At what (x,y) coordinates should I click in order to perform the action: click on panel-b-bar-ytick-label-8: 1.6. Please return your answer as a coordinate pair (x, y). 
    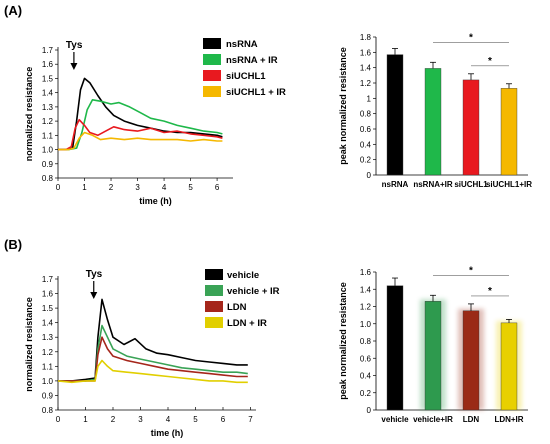
    Looking at the image, I should click on (366, 272).